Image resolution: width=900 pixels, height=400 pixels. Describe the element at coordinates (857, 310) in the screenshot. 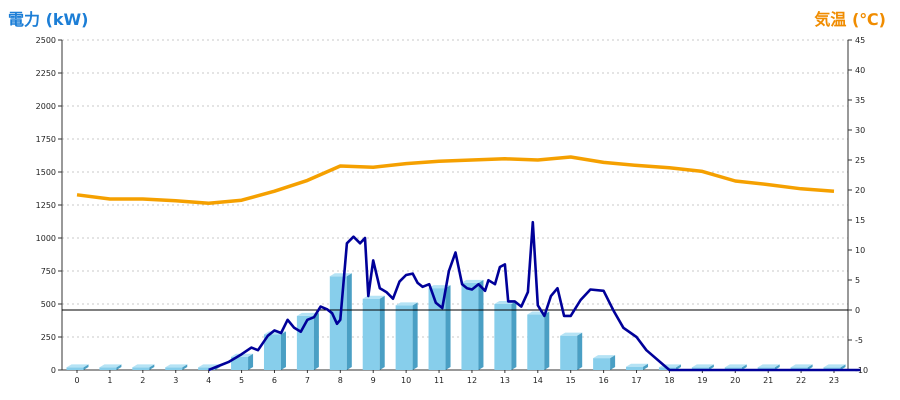

I see `right-tick-label: 0` at that location.